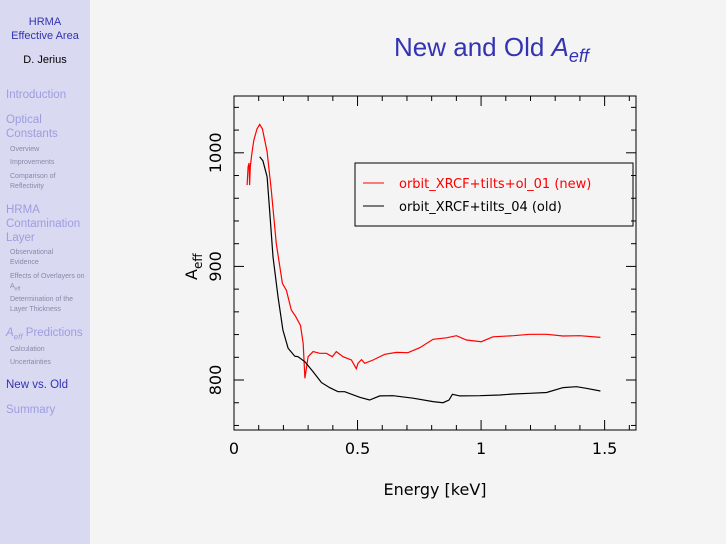 The image size is (726, 544). I want to click on nav-uncertainties: Uncertainties, so click(30, 362).